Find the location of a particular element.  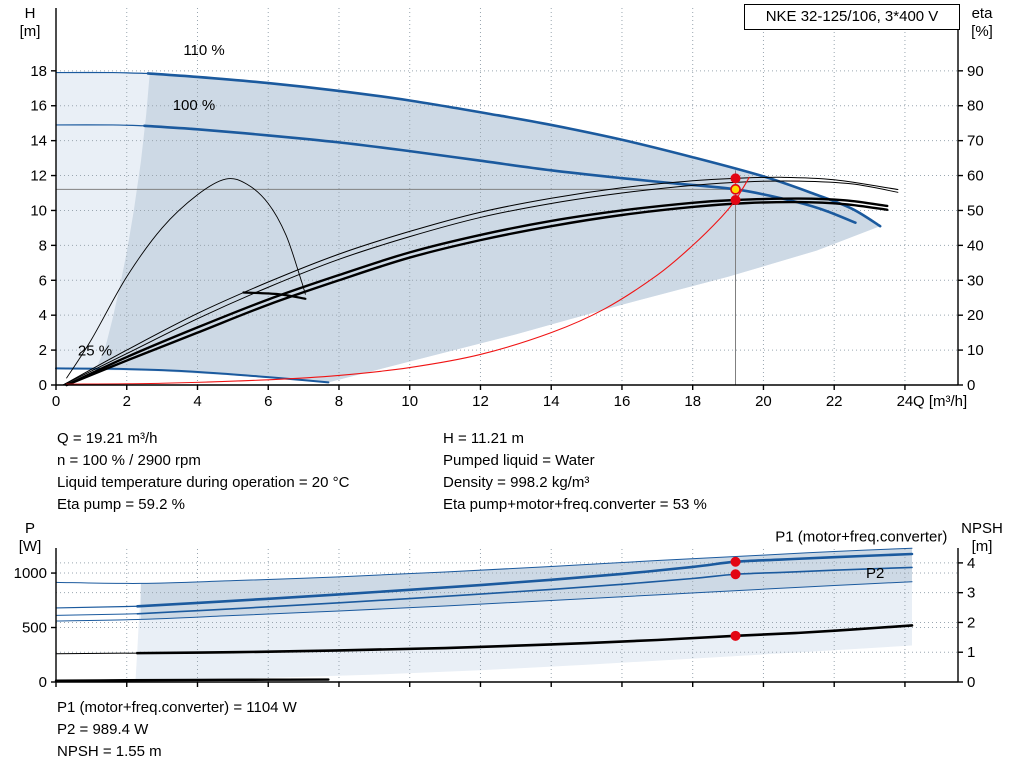

svg-text: eta is located at coordinates (983, 13).